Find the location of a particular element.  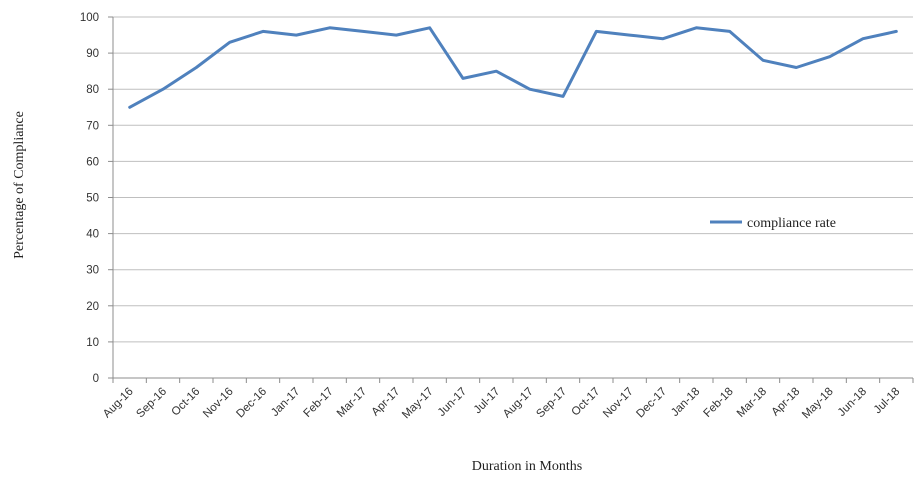

x-tick-label: Jan-17 is located at coordinates (285, 402).